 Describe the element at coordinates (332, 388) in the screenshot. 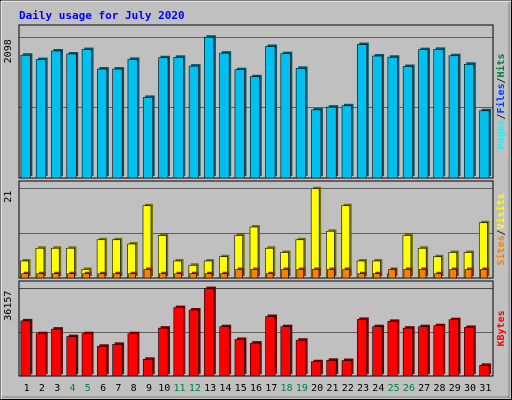

I see `day-label-21: 21` at that location.